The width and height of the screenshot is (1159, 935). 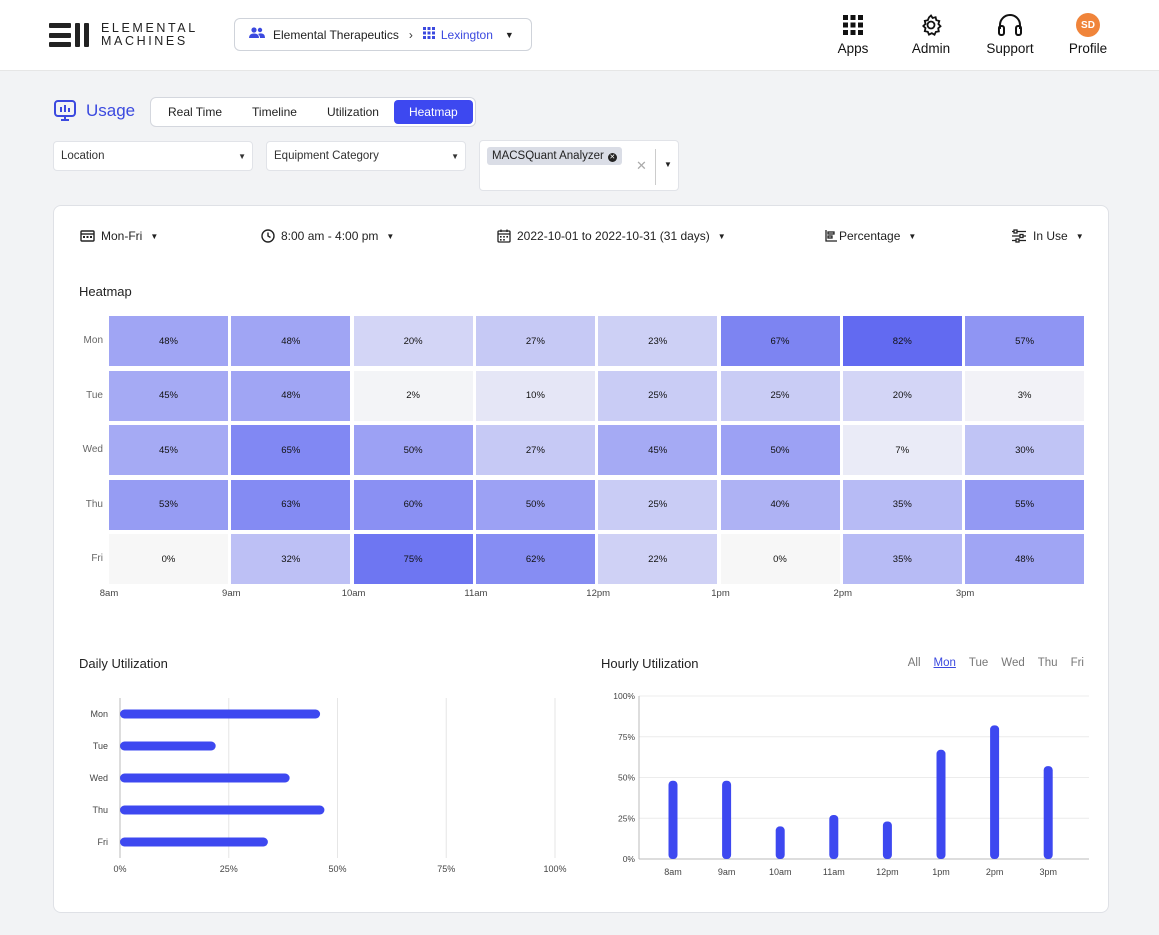 What do you see at coordinates (931, 34) in the screenshot?
I see `admin-button: Admin` at bounding box center [931, 34].